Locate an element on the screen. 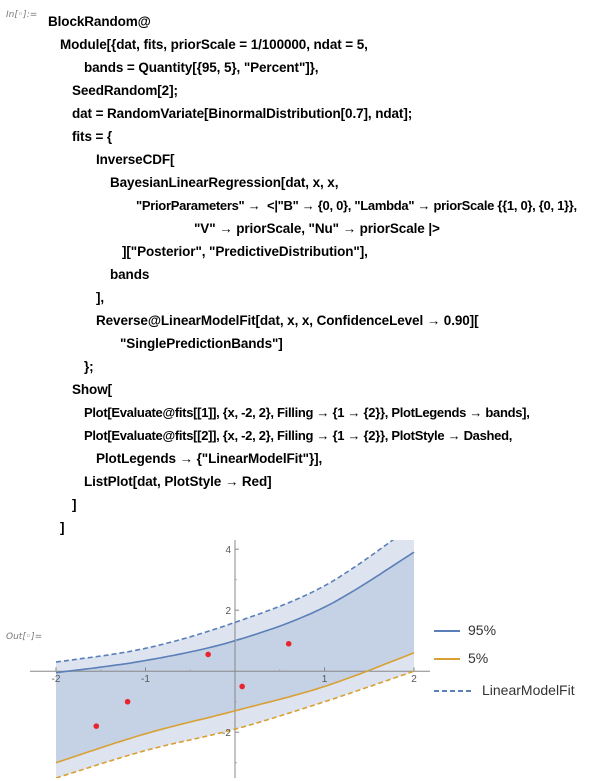 The image size is (604, 781). y-tick-label: 4 is located at coordinates (228, 550).